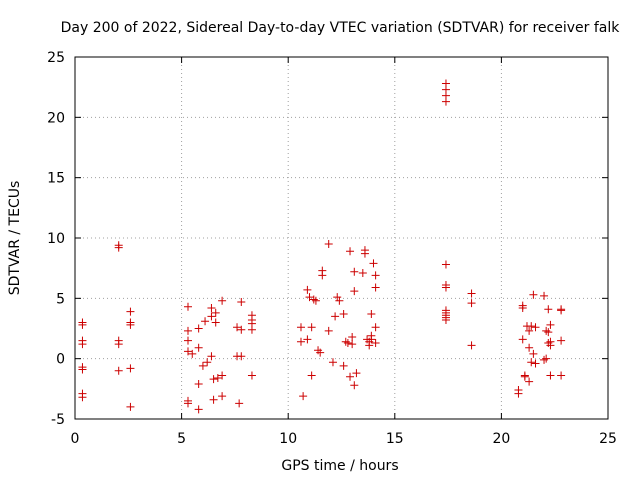 The height and width of the screenshot is (480, 640). What do you see at coordinates (75, 439) in the screenshot?
I see `x-tick-label: 0` at bounding box center [75, 439].